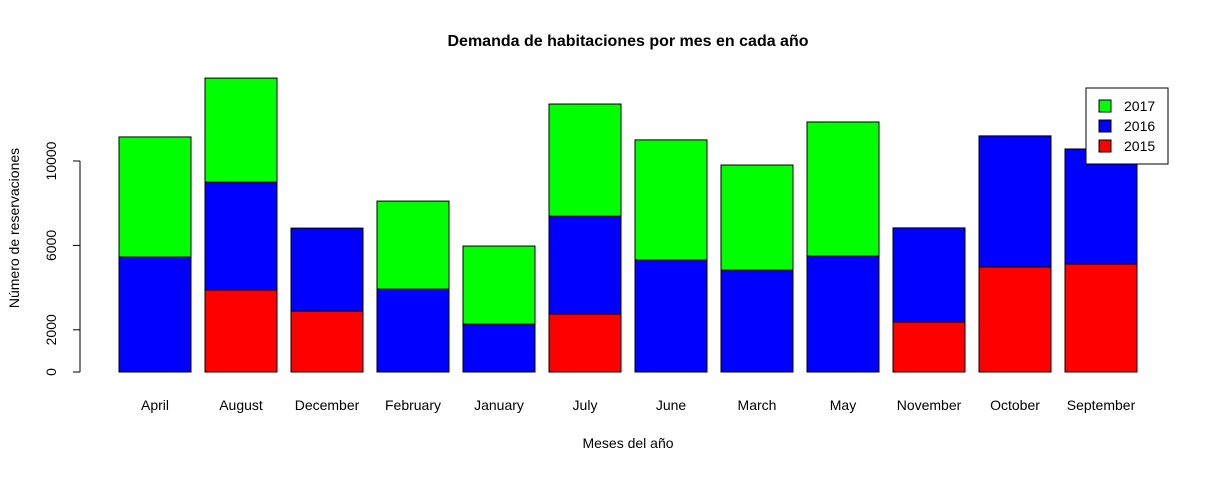 The height and width of the screenshot is (478, 1219). What do you see at coordinates (413, 405) in the screenshot?
I see `x-tick-label: February` at bounding box center [413, 405].